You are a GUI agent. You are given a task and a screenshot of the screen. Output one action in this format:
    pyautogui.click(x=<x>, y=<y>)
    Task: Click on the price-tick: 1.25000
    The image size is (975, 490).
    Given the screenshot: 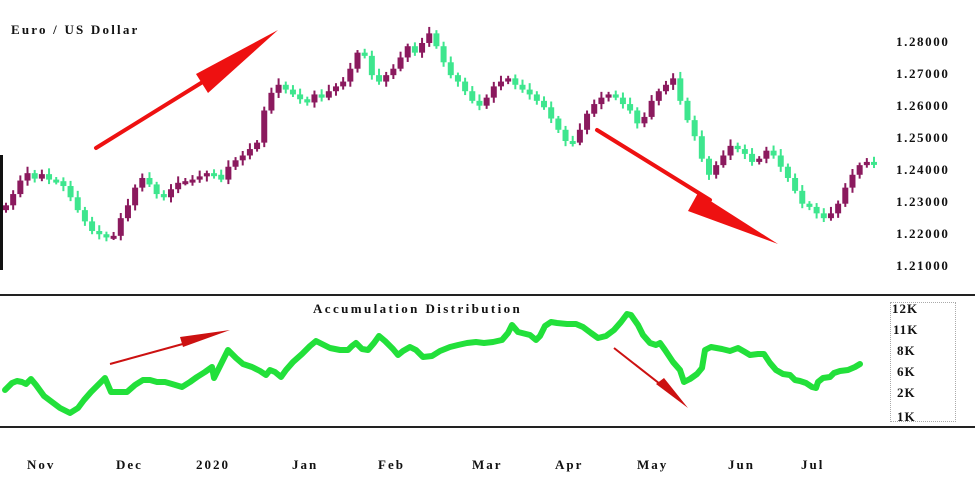 What is the action you would take?
    pyautogui.click(x=923, y=137)
    